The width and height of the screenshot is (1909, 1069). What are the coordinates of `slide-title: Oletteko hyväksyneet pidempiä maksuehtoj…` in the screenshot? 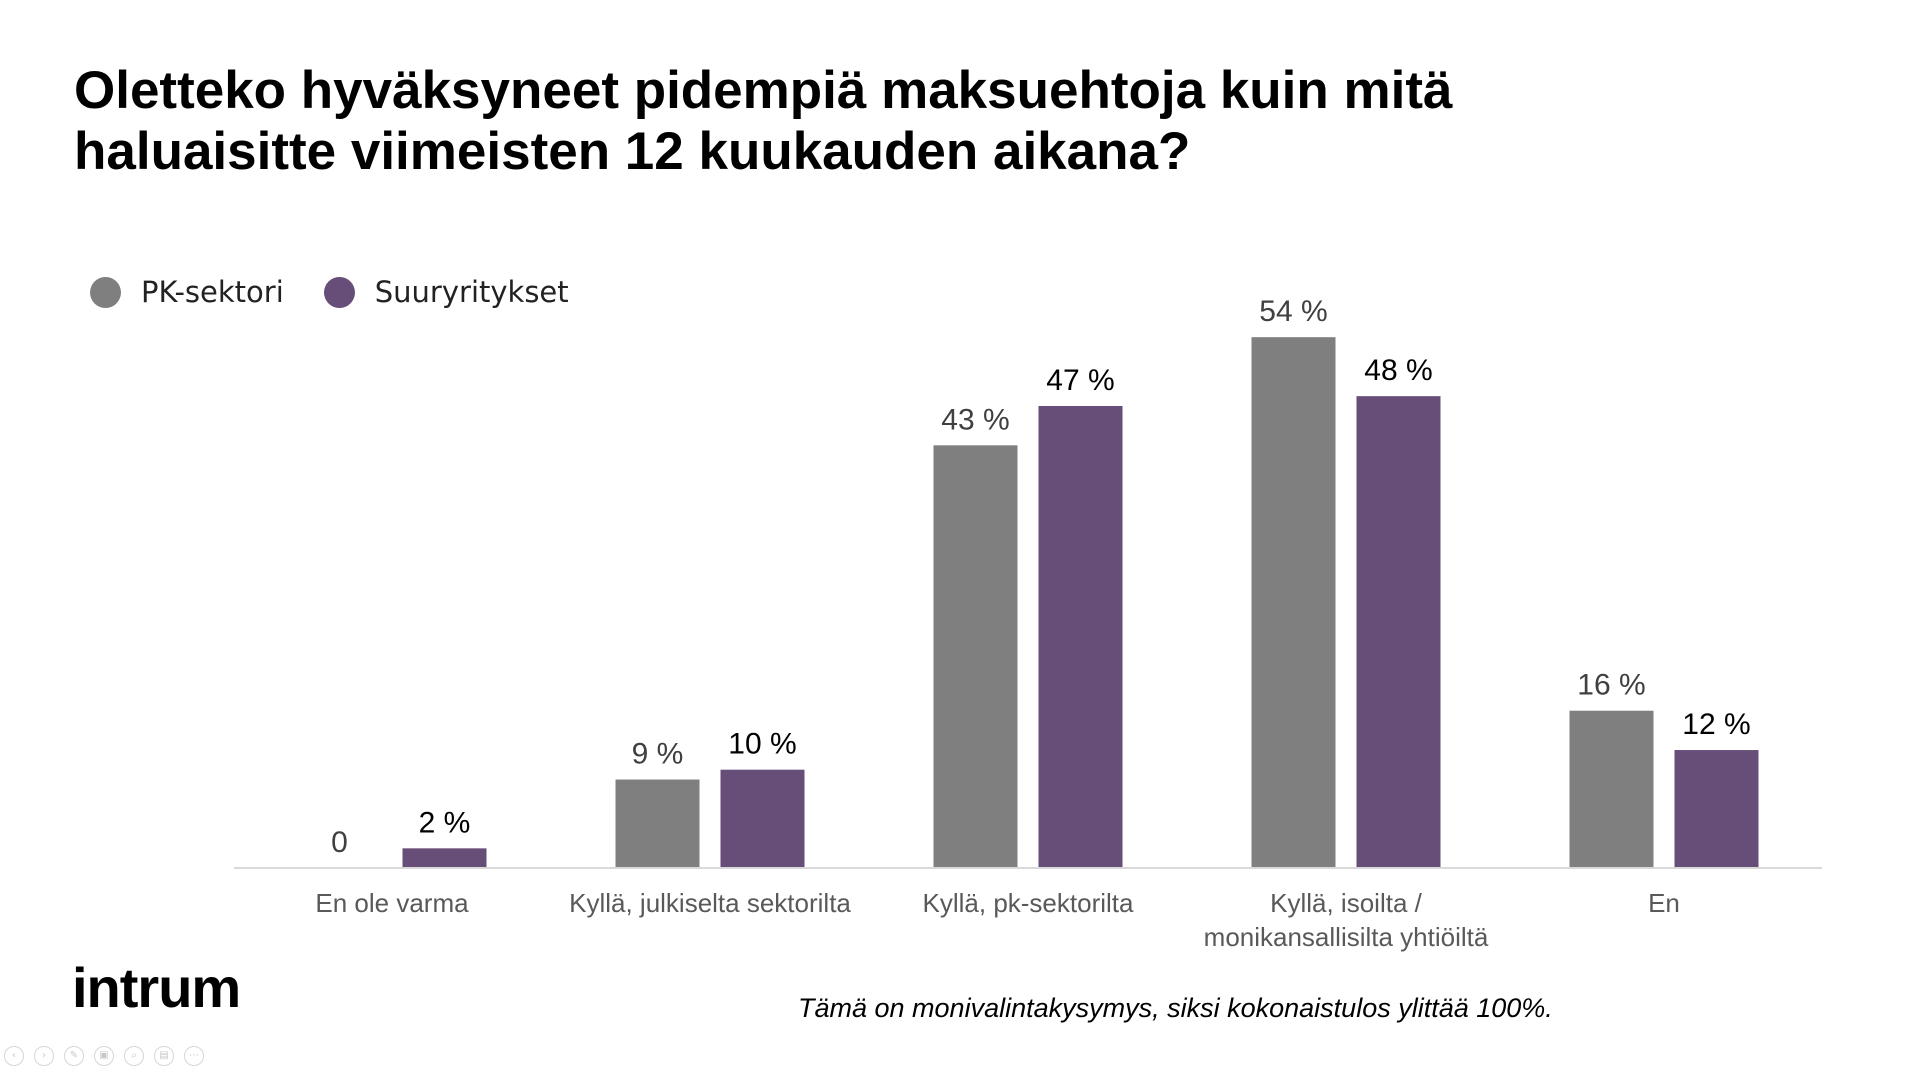 It's located at (824, 121).